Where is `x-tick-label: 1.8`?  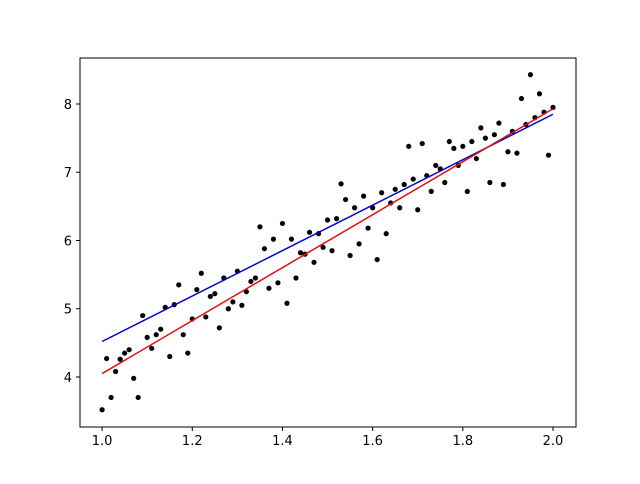
x-tick-label: 1.8 is located at coordinates (462, 441).